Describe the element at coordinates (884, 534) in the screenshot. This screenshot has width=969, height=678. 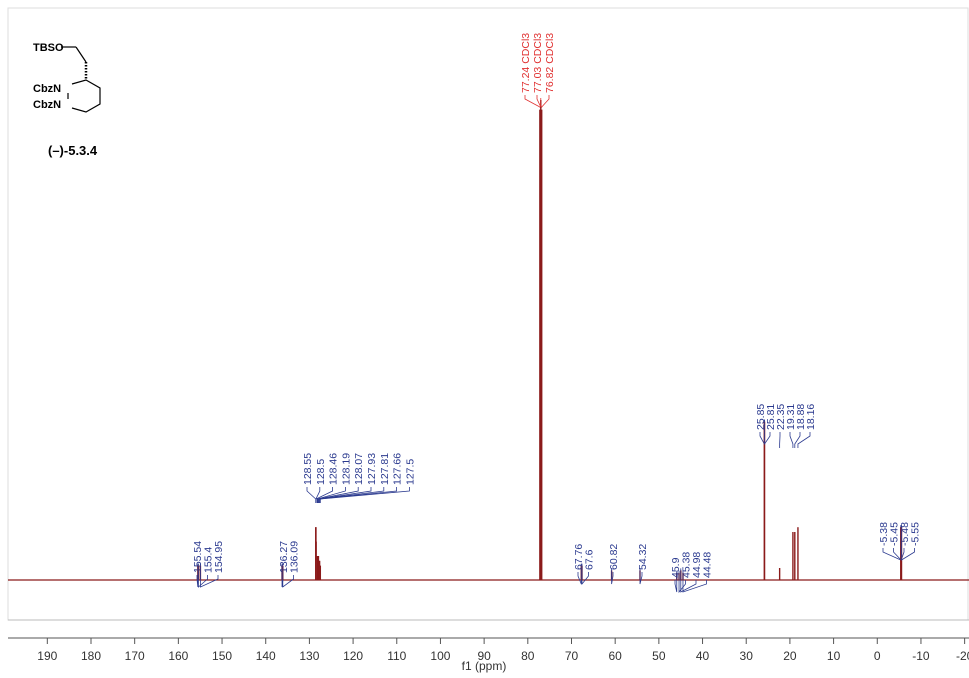
I see `peak-label: -5.38` at that location.